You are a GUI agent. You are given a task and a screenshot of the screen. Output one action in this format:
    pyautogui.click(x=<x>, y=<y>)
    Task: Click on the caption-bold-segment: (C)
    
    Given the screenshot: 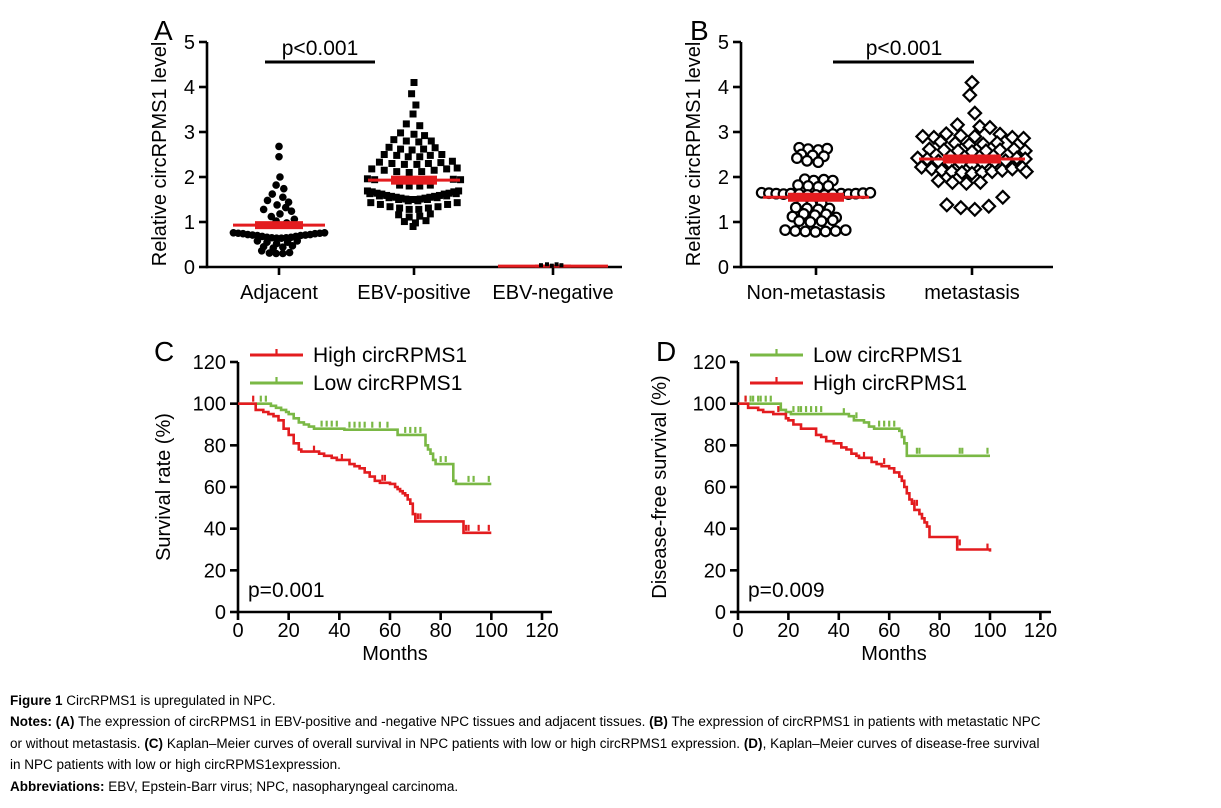 What is the action you would take?
    pyautogui.click(x=154, y=743)
    